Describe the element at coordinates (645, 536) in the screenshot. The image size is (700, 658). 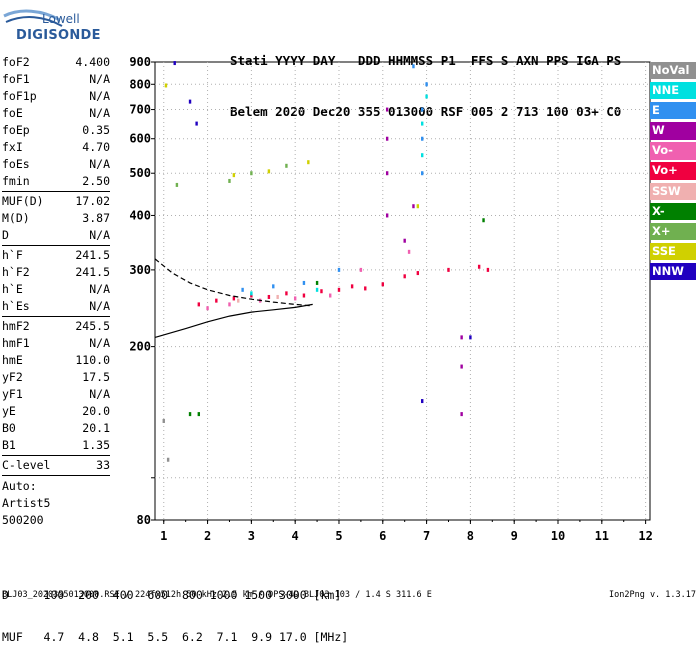
I see `x-tick-label: 12` at that location.